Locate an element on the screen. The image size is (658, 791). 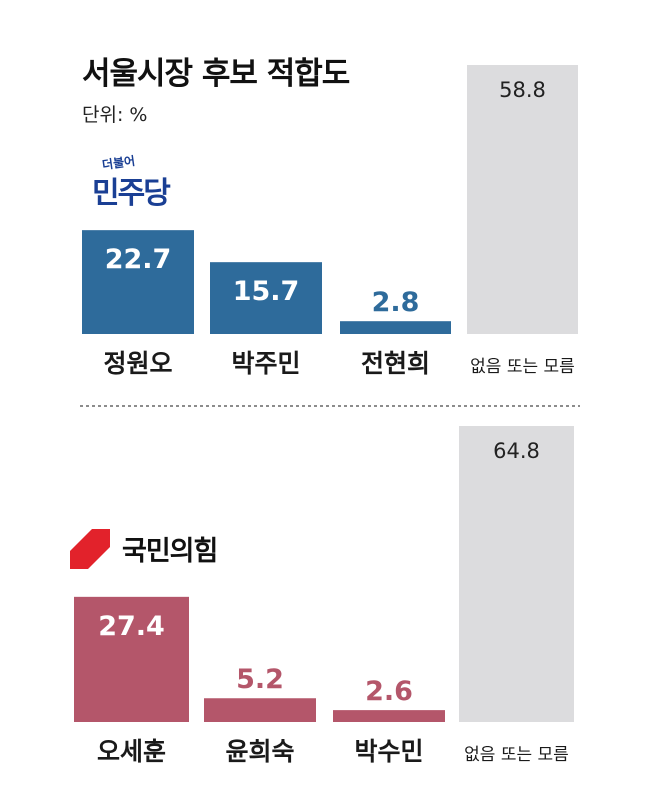
category-label: 전현희 is located at coordinates (395, 363).